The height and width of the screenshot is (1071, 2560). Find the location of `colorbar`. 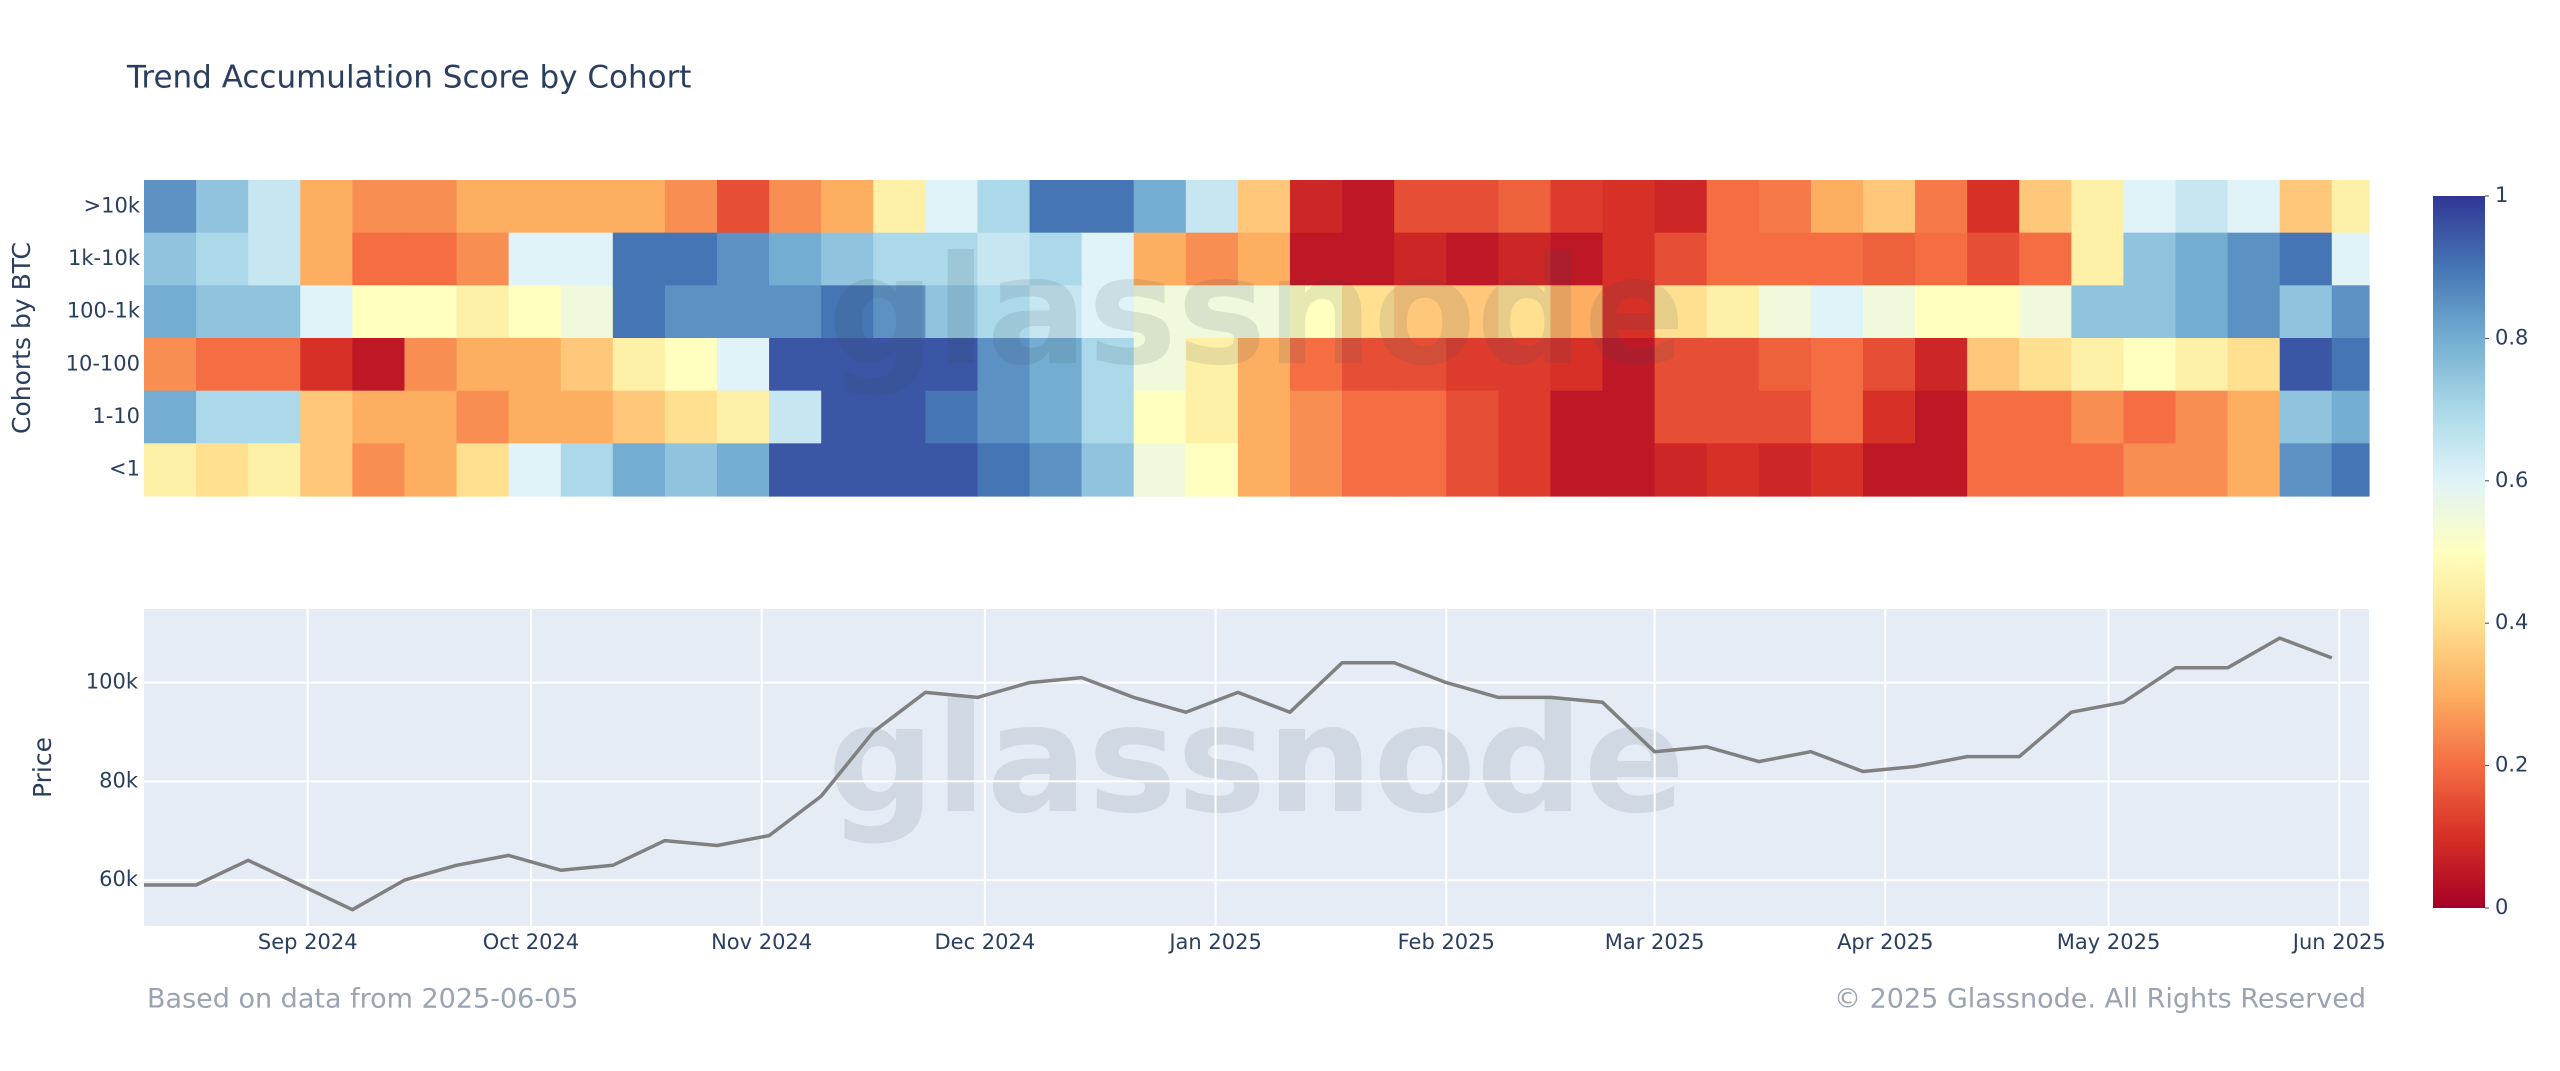

colorbar is located at coordinates (2459, 552).